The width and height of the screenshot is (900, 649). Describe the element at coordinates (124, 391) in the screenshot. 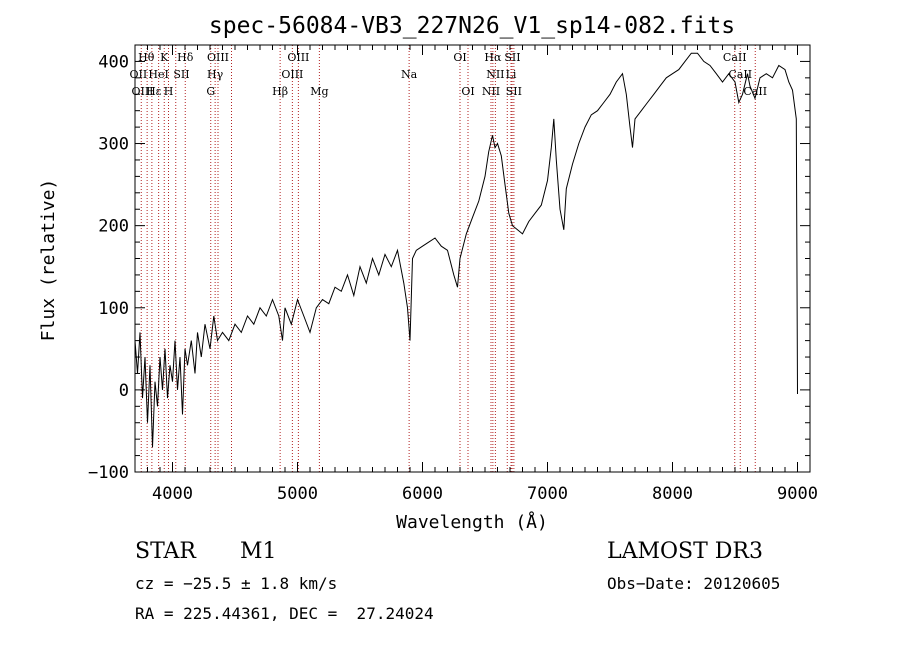

I see `y-tick-label: 0` at that location.